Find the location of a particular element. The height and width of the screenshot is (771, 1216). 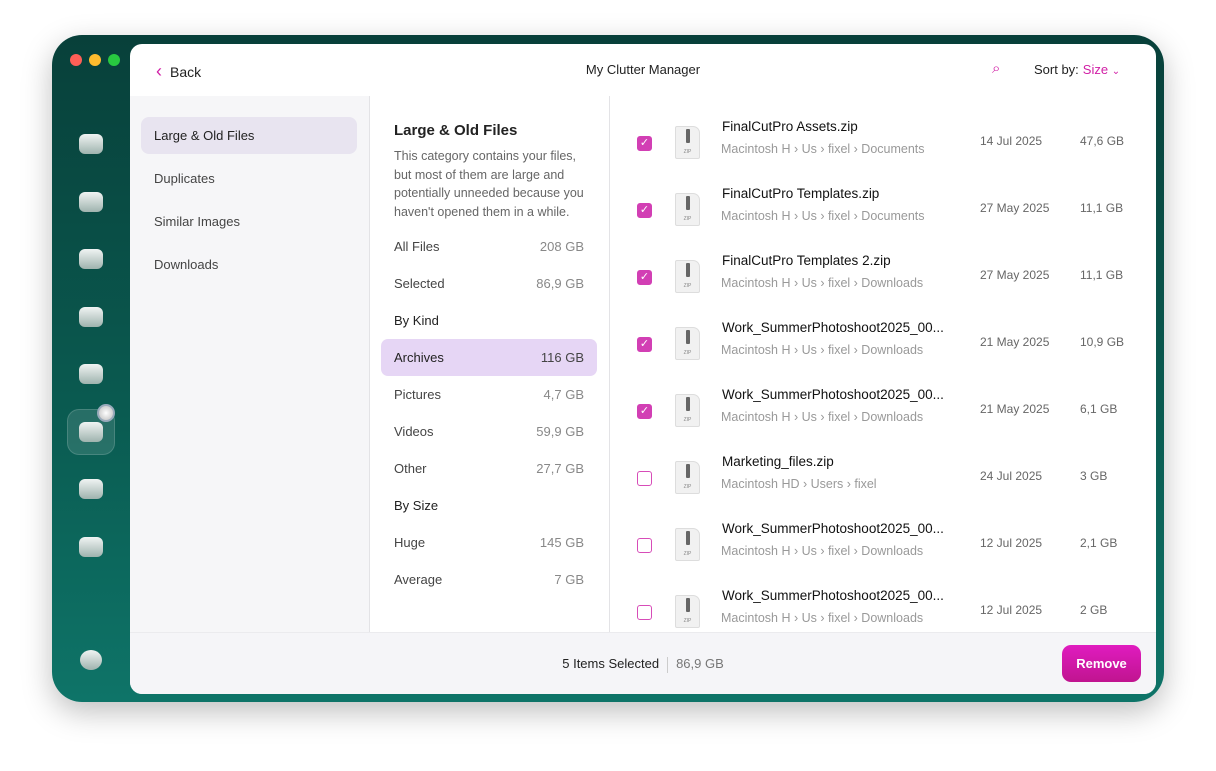

filter-item: All Files 208 GB is located at coordinates (489, 246).